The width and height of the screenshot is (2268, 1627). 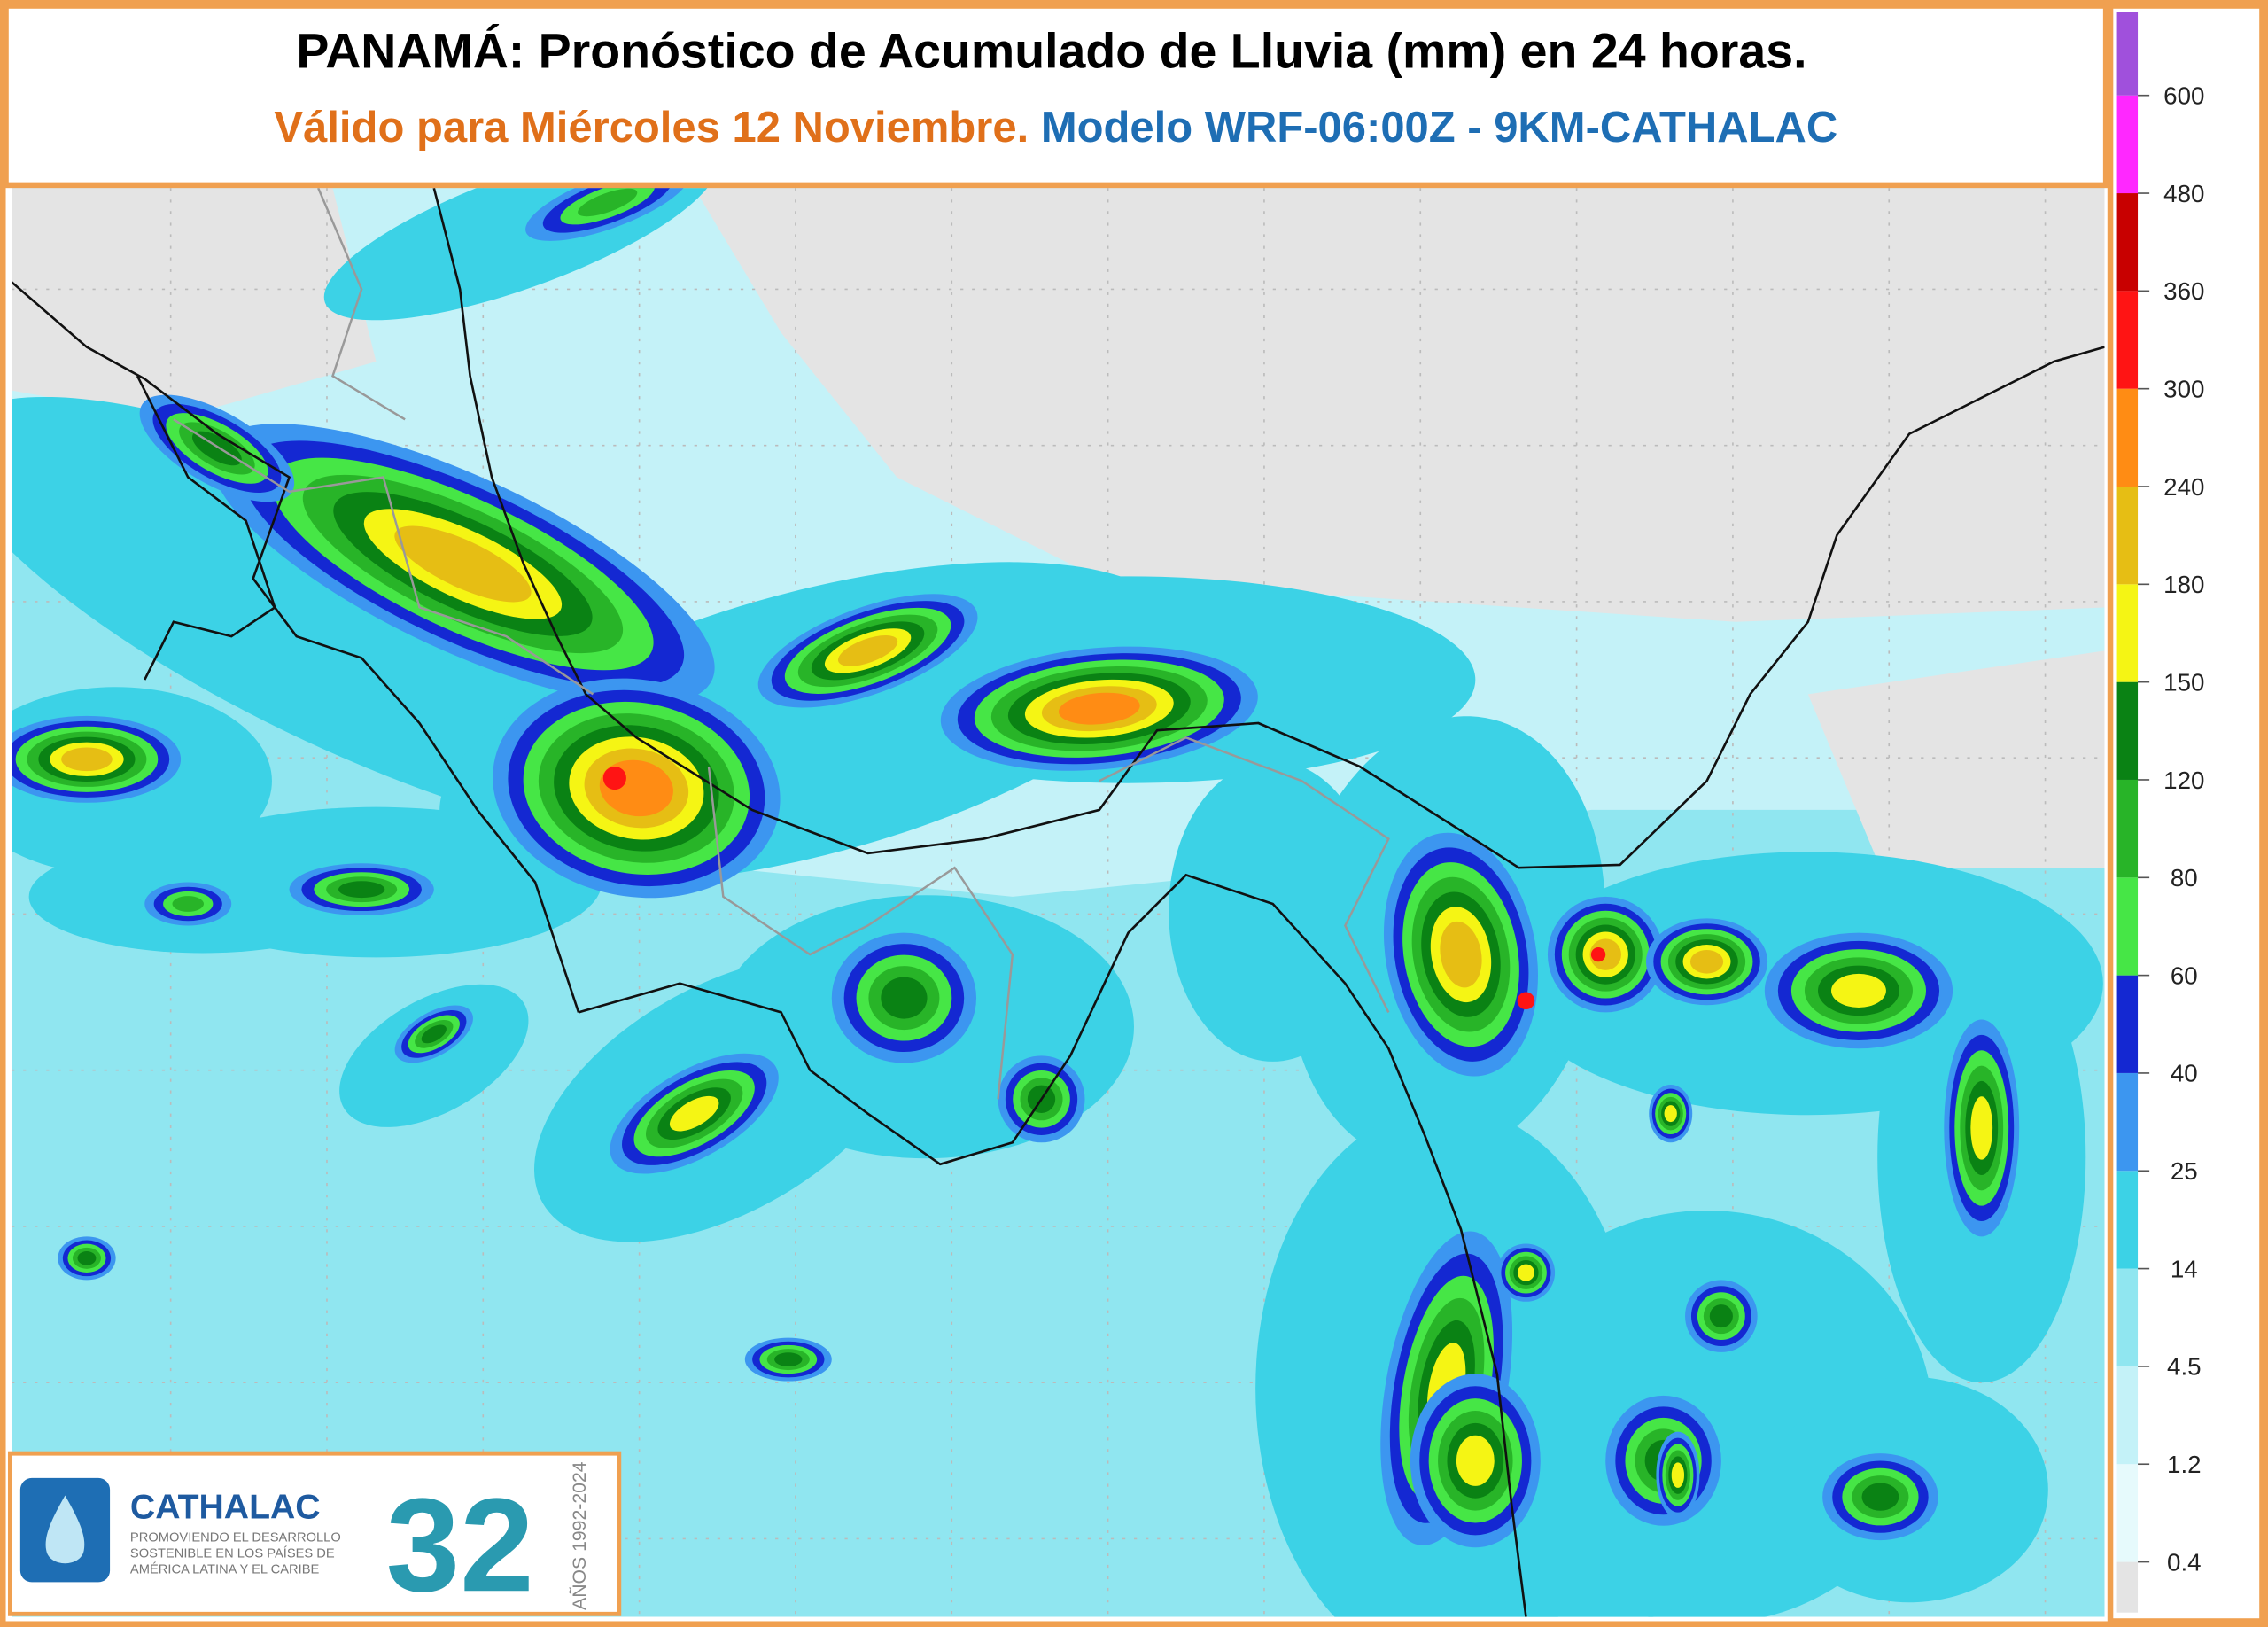 I want to click on colorbar-label: 150, so click(x=2183, y=682).